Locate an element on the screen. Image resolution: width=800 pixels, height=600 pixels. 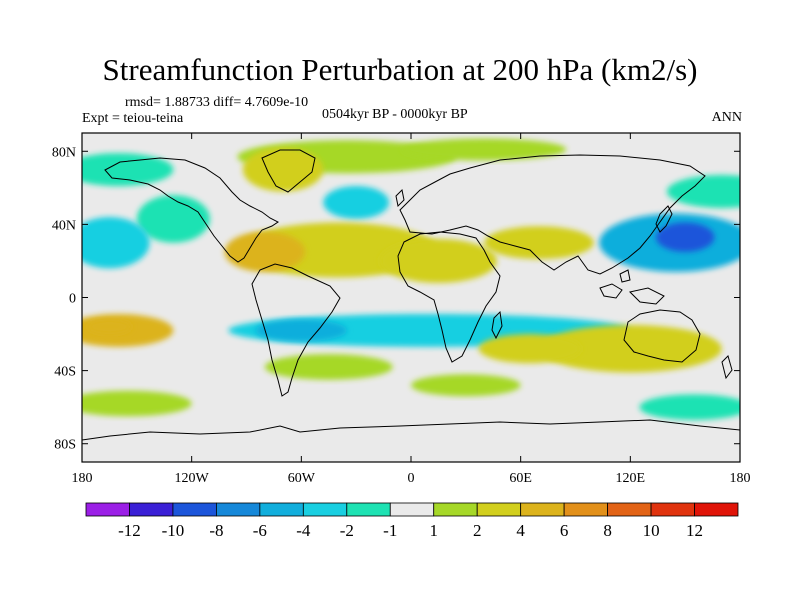
contour-arabia-positive is located at coordinates (539, 243).